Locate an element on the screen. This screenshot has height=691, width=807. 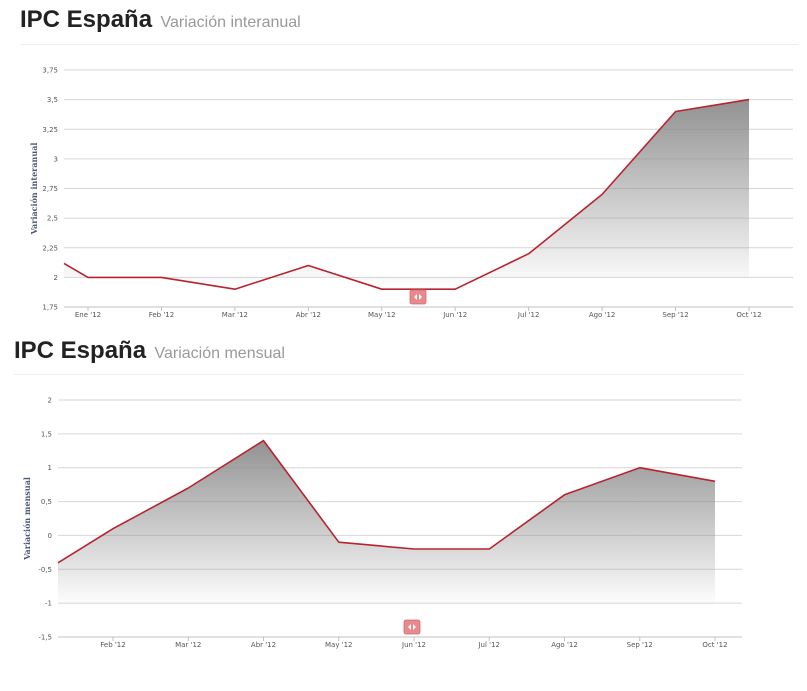
y-tick-label: 1,5 is located at coordinates (46, 434).